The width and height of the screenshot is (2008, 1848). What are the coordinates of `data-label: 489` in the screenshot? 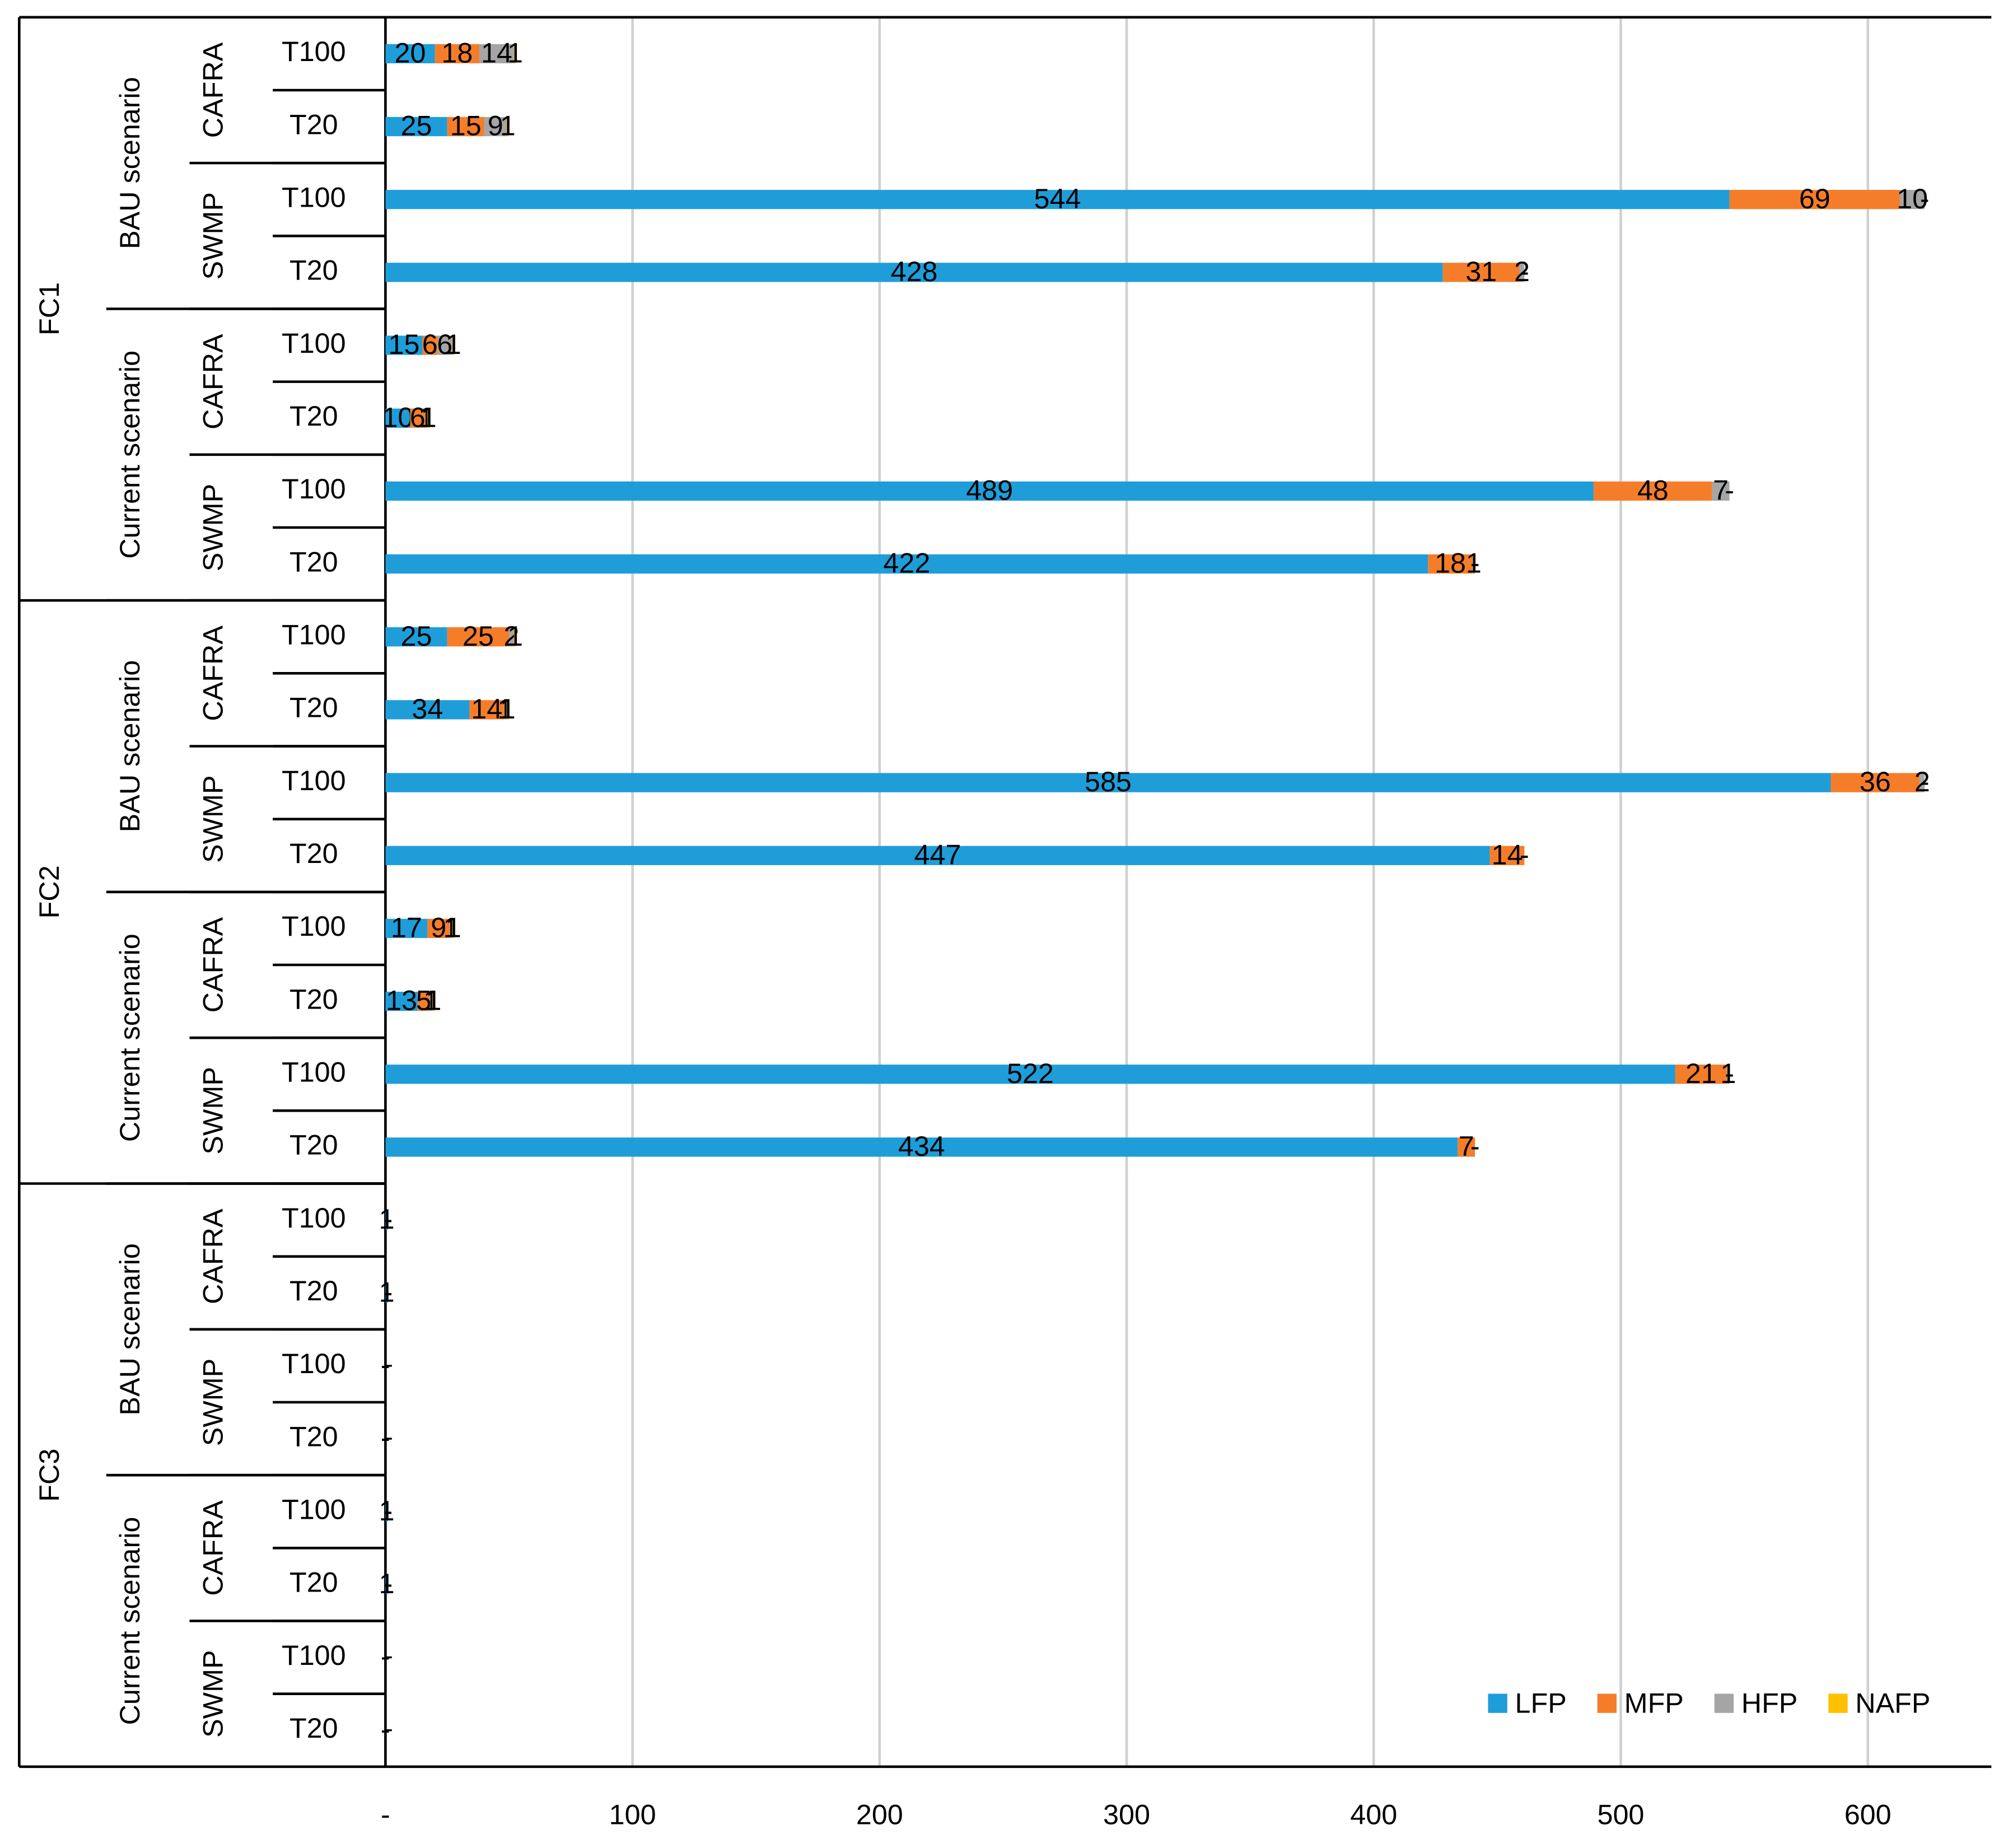 It's located at (989, 490).